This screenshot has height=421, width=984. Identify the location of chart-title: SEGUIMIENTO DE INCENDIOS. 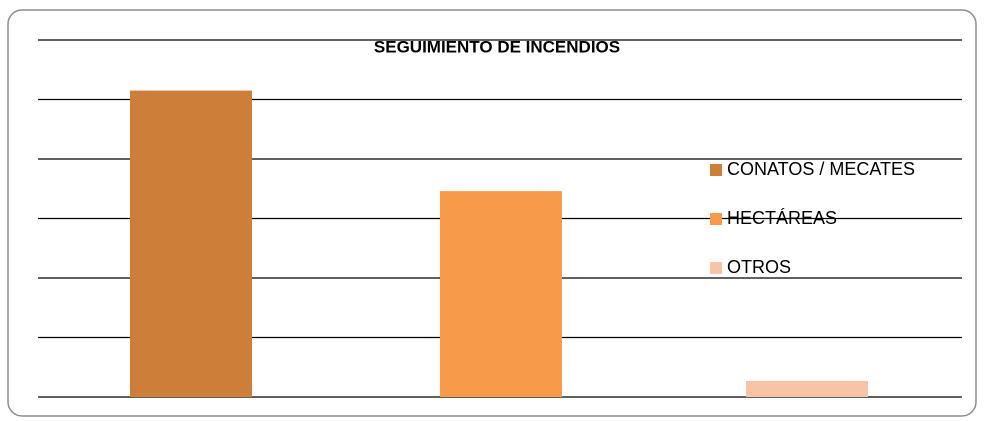
(497, 46).